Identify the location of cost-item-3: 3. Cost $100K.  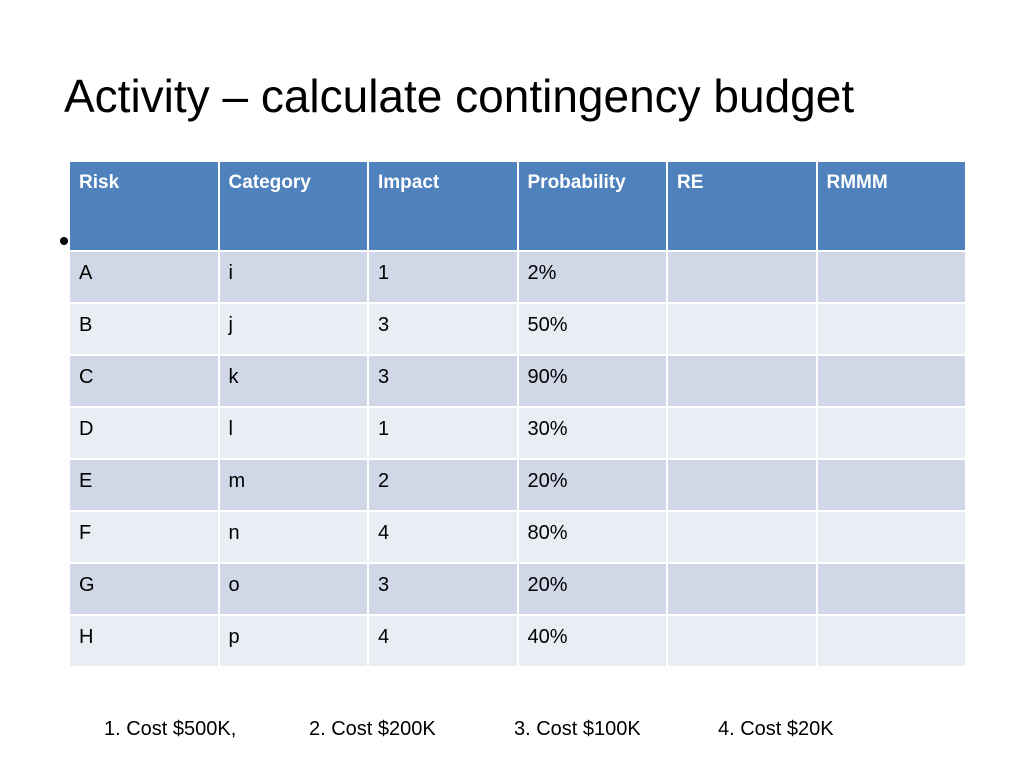
(577, 729).